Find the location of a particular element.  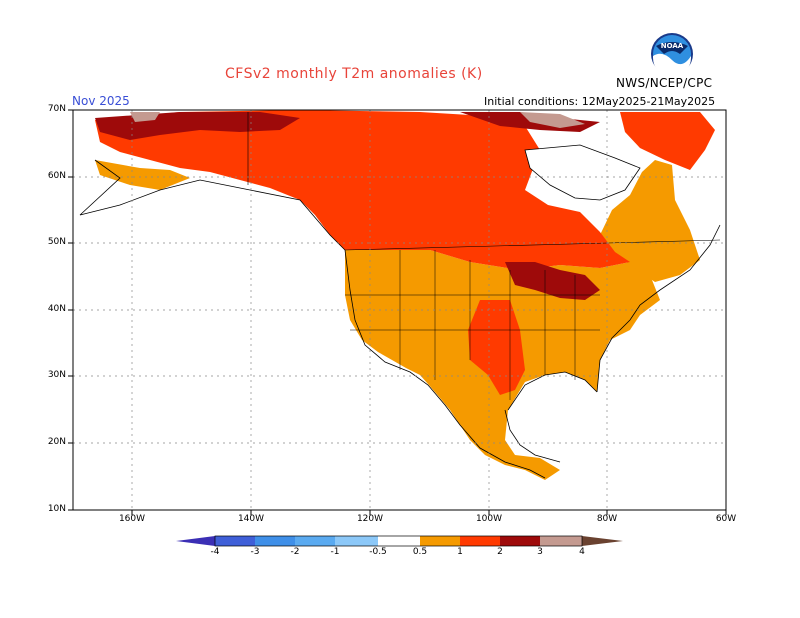

colorbar-label-plus4: 4 is located at coordinates (582, 552).